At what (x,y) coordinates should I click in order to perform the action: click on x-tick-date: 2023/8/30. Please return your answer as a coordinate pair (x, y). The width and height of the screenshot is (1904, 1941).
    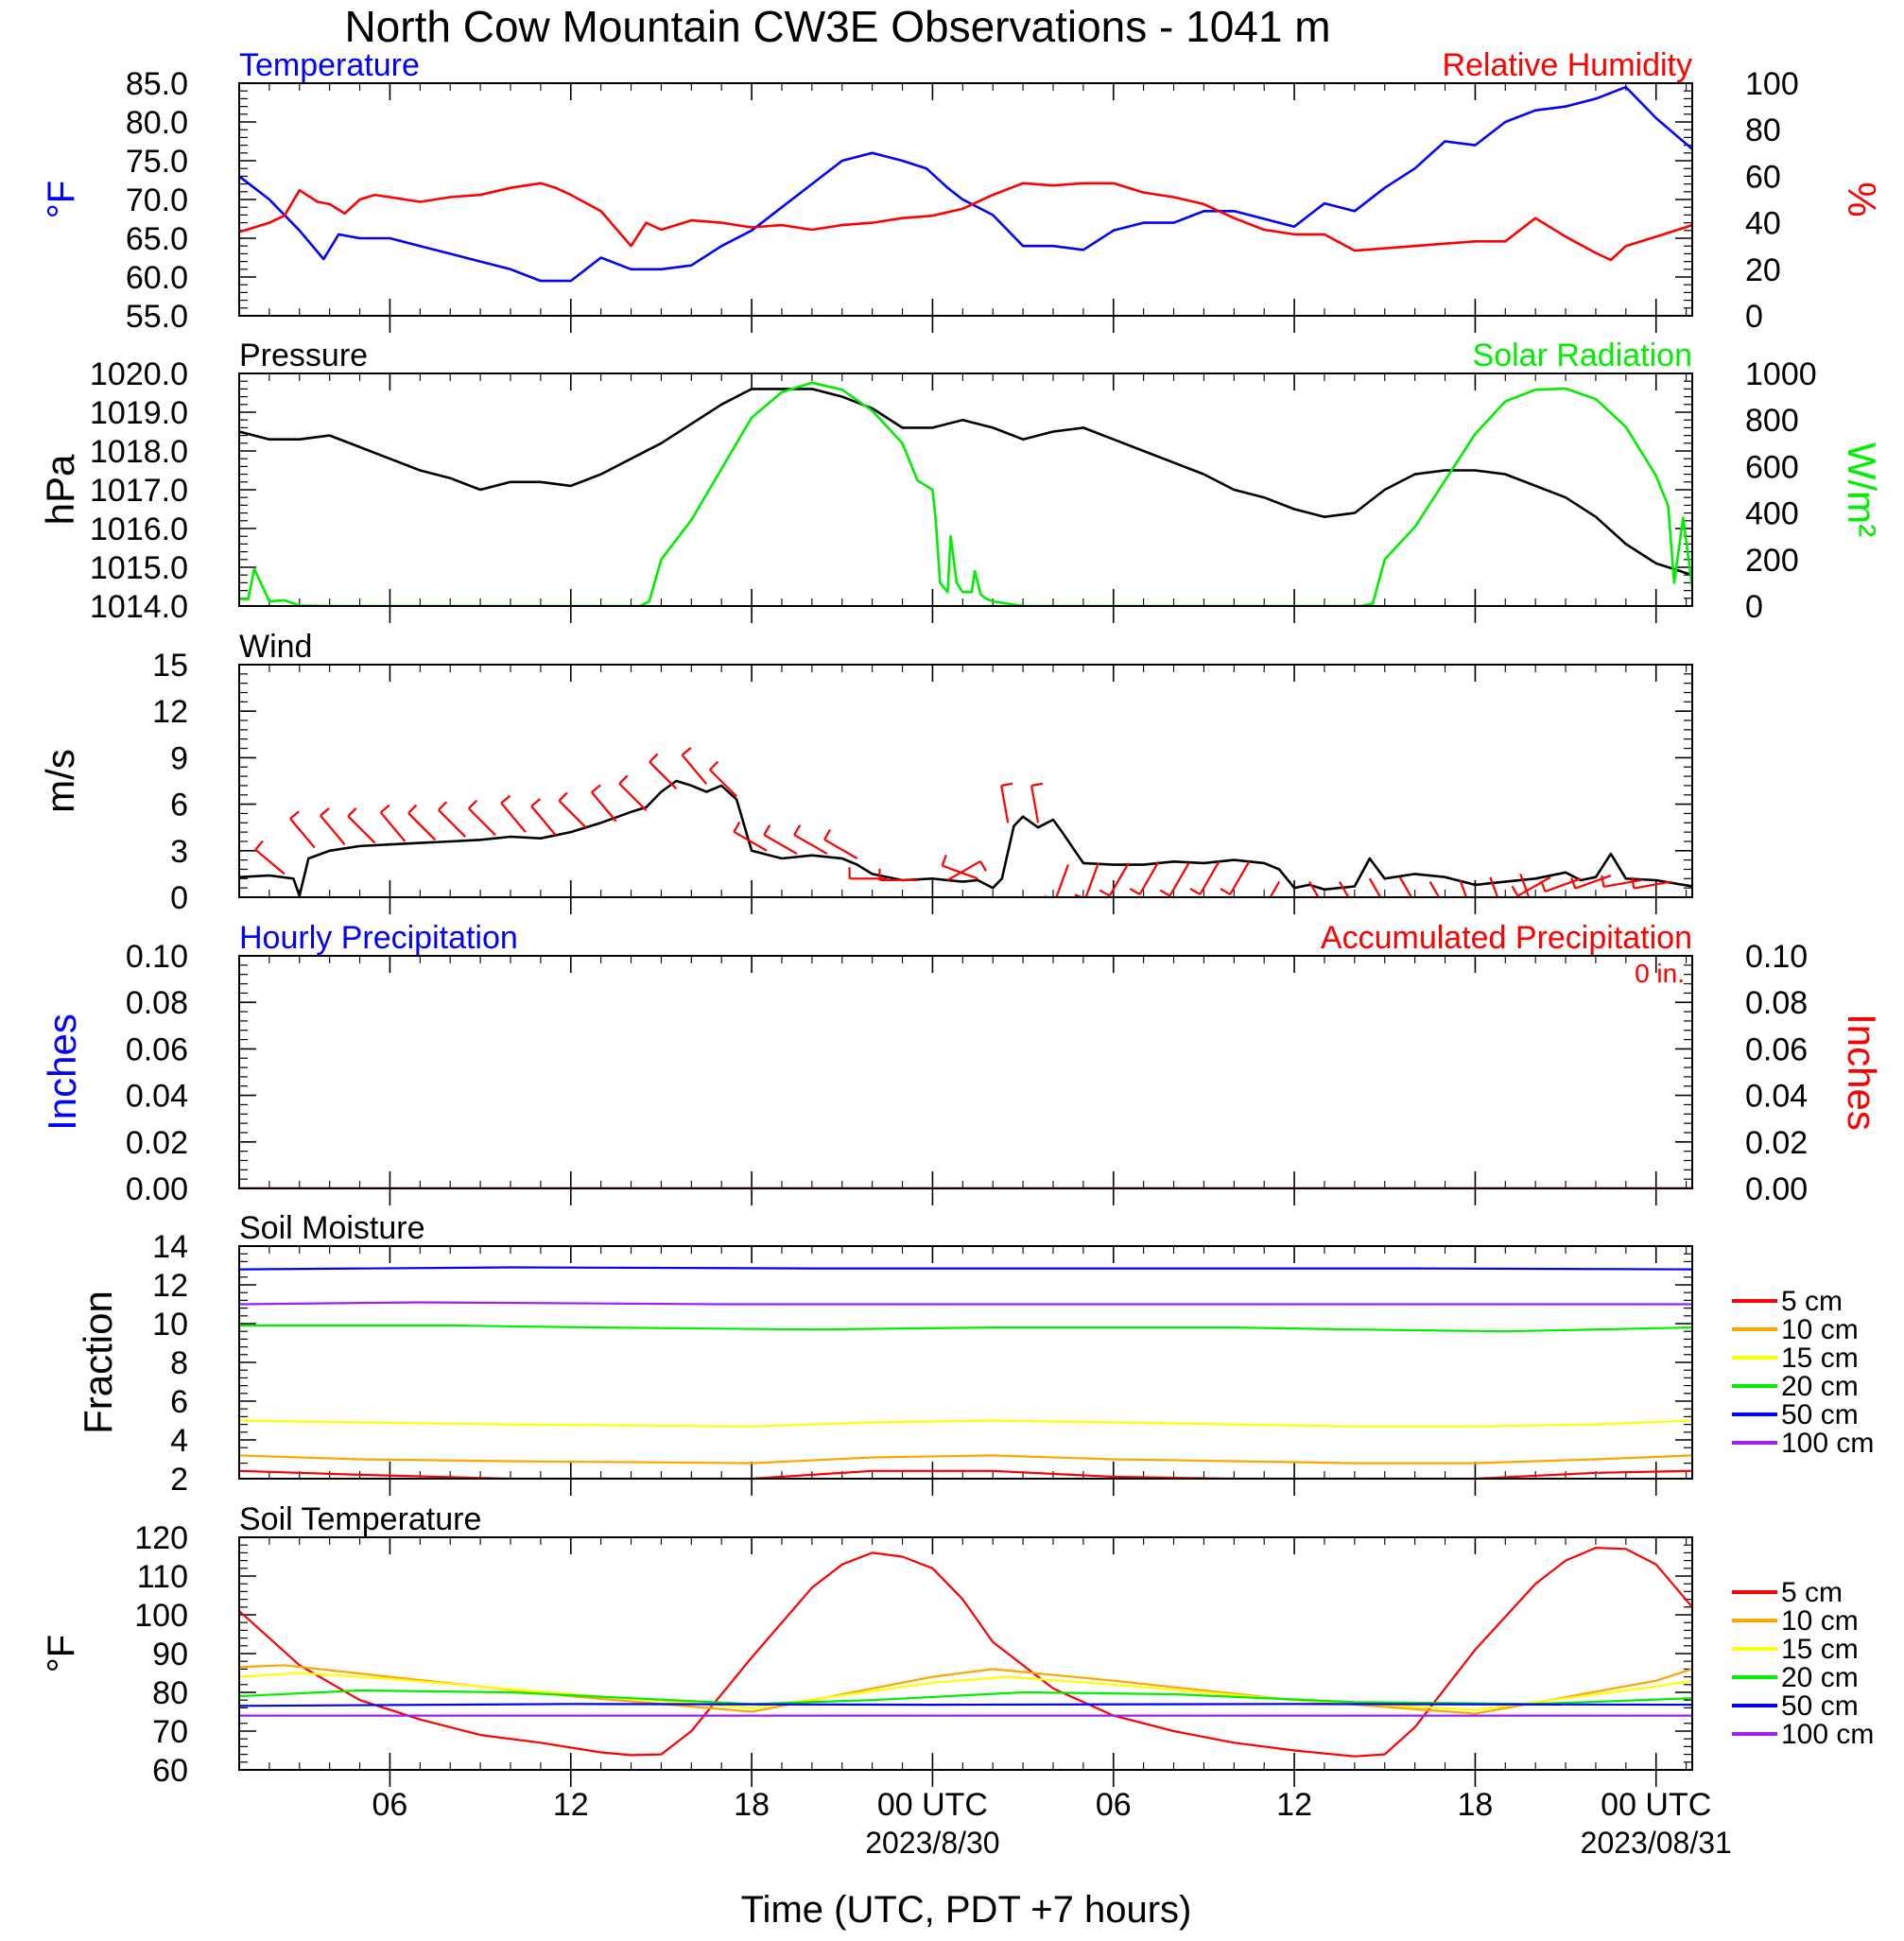
    Looking at the image, I should click on (932, 1843).